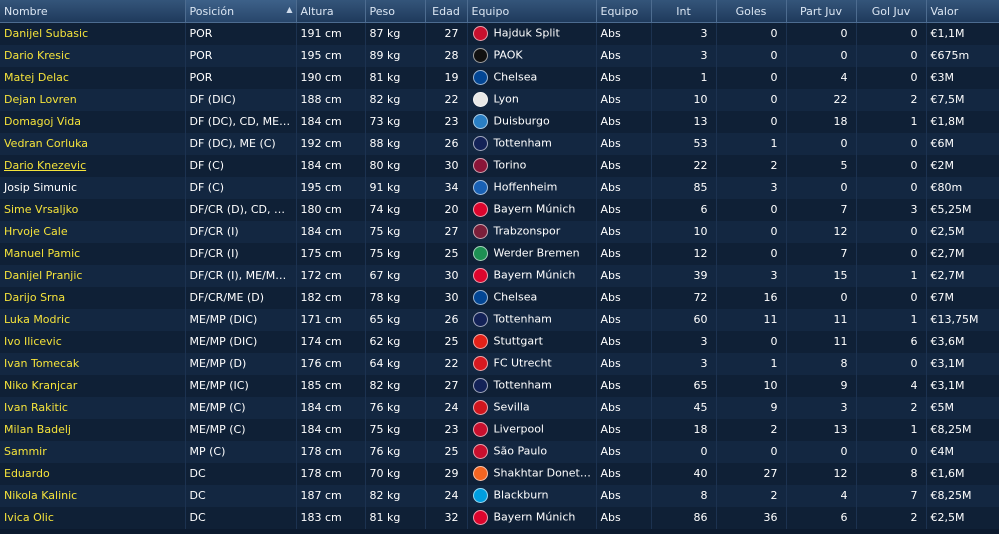 The image size is (999, 534). I want to click on col-header-value: Valor, so click(962, 11).